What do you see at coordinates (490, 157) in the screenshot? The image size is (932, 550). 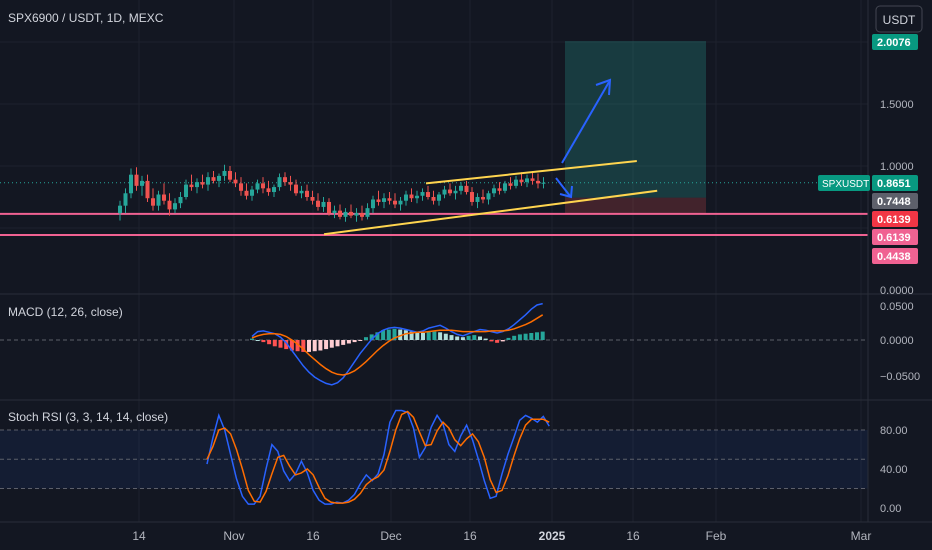 I see `trendline-drawings` at bounding box center [490, 157].